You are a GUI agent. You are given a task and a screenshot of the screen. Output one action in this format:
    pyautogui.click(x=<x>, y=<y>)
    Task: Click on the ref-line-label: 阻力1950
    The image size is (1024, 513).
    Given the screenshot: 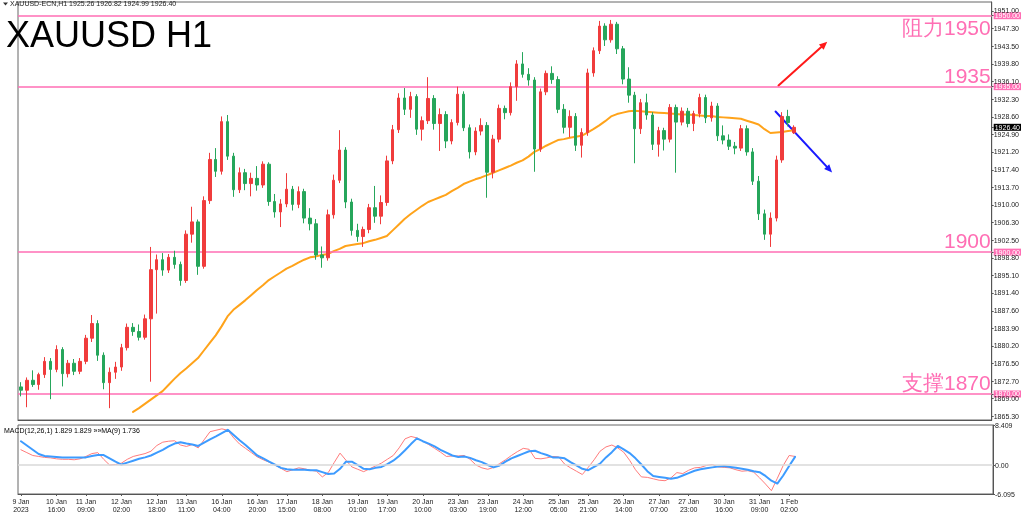 What is the action you would take?
    pyautogui.click(x=946, y=27)
    